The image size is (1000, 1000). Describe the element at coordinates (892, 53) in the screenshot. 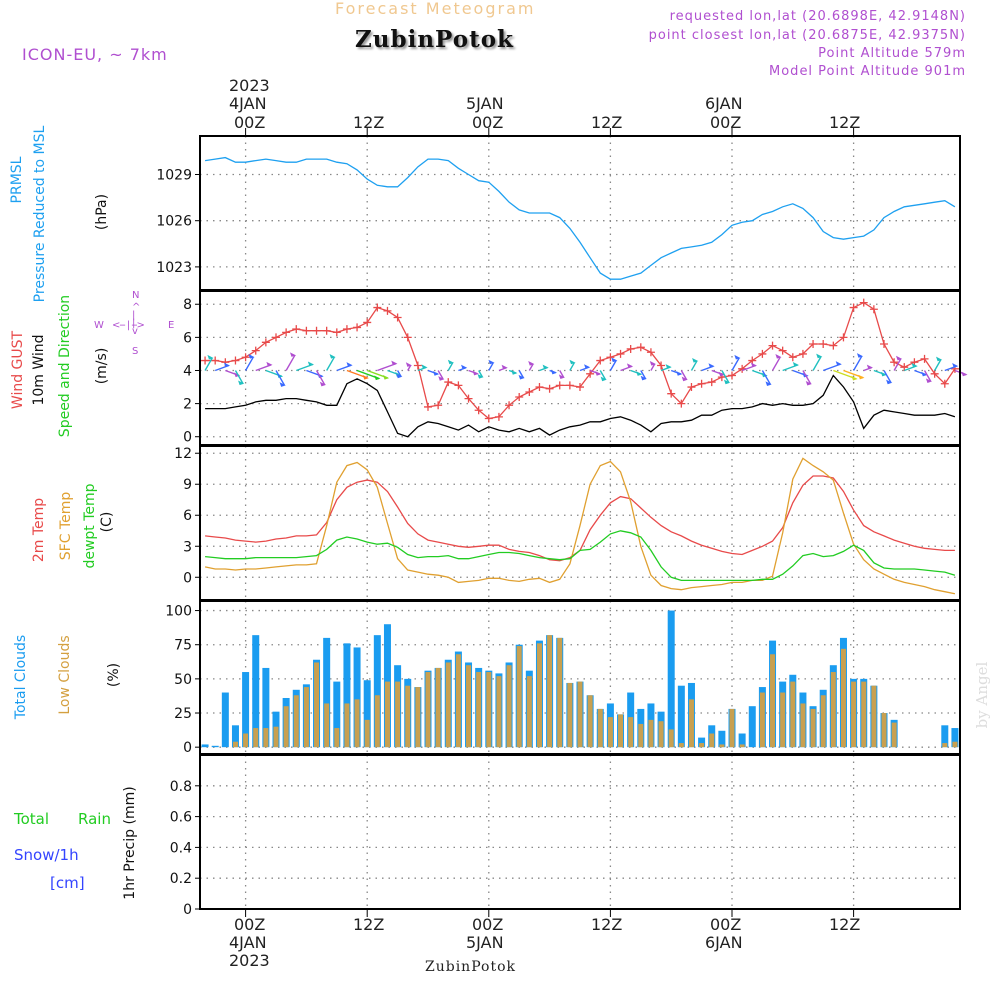

I see `point-altitude: Point Altitude 579m` at that location.